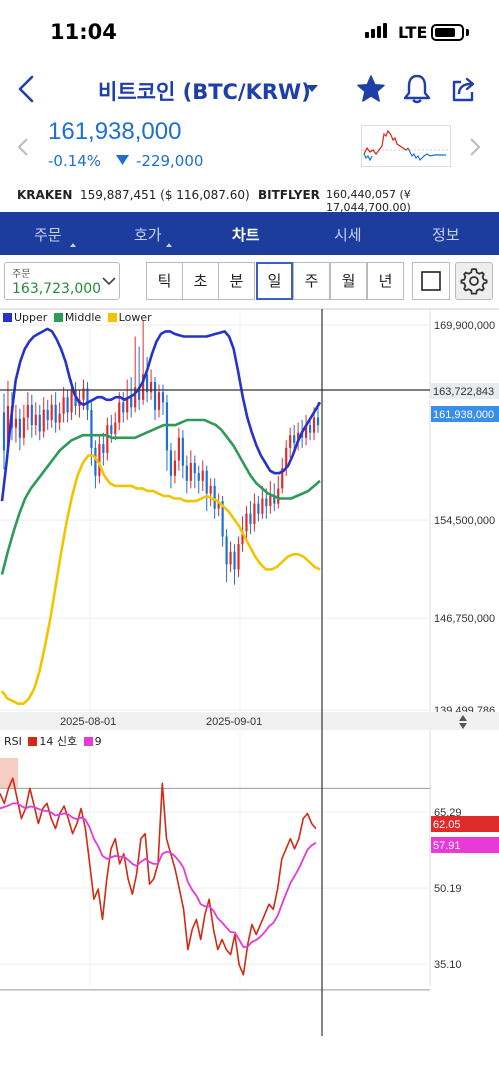  What do you see at coordinates (446, 235) in the screenshot?
I see `tab-info: 정보` at bounding box center [446, 235].